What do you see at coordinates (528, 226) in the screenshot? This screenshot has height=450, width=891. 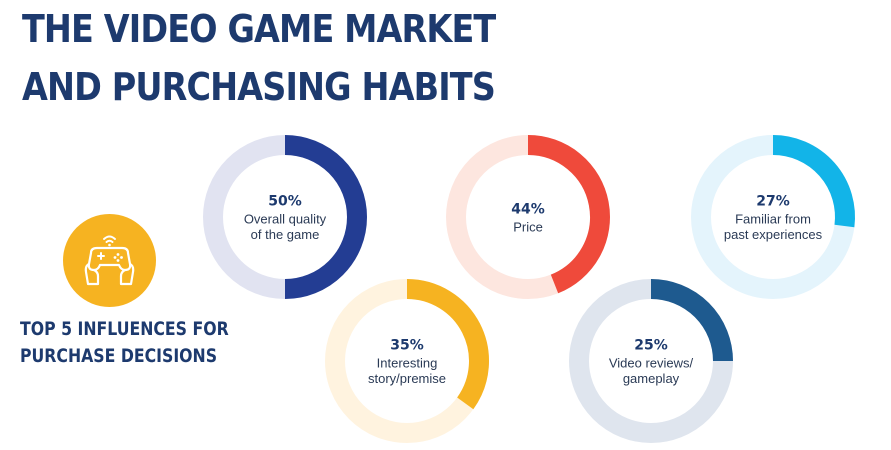 I see `donut-category-label: Price` at bounding box center [528, 226].